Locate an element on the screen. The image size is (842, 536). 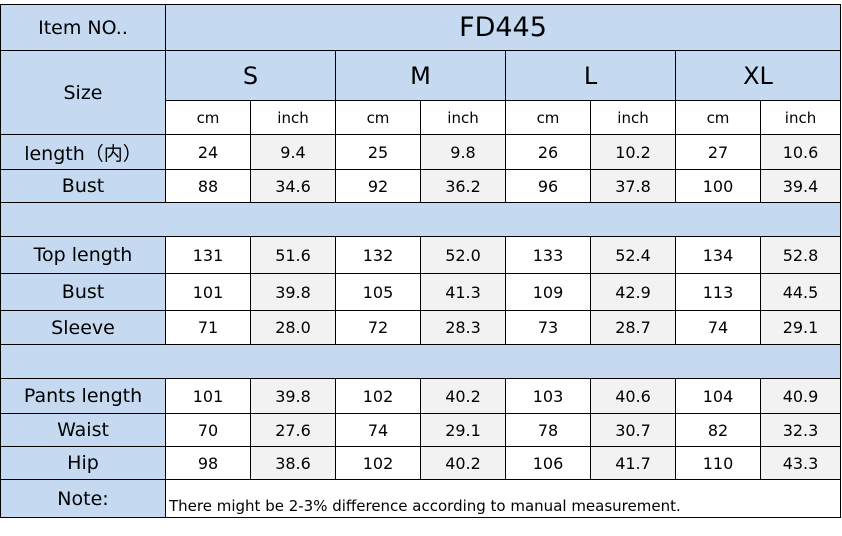
measurement-cell: 106 is located at coordinates (548, 463).